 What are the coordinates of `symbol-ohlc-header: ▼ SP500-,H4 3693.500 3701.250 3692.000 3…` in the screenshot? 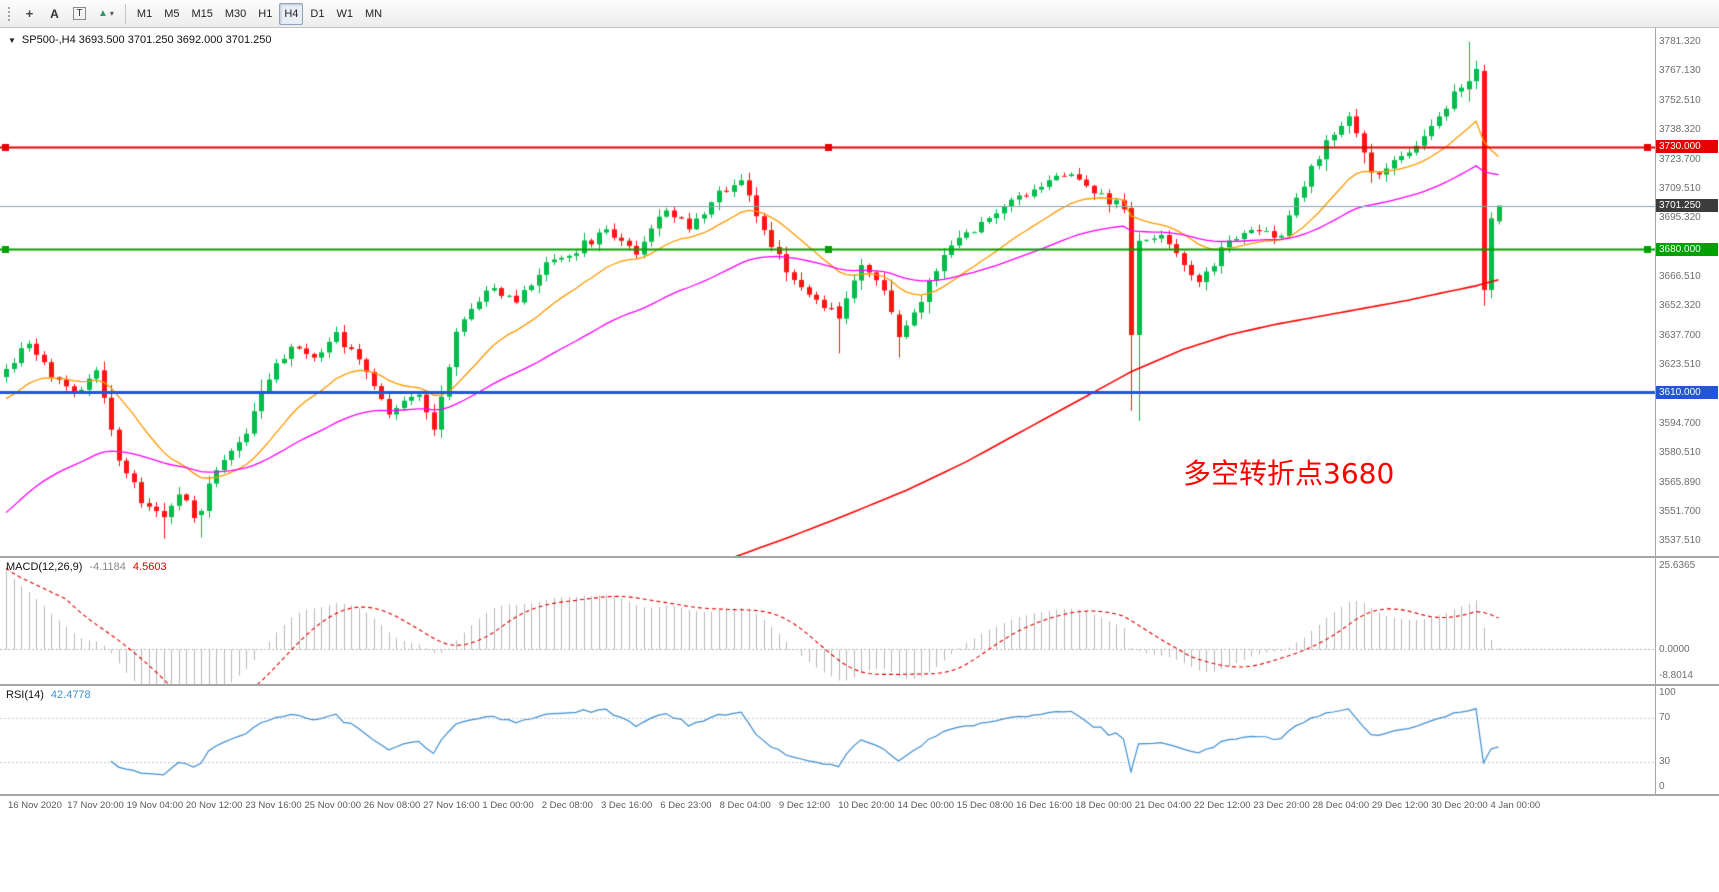 It's located at (139, 40).